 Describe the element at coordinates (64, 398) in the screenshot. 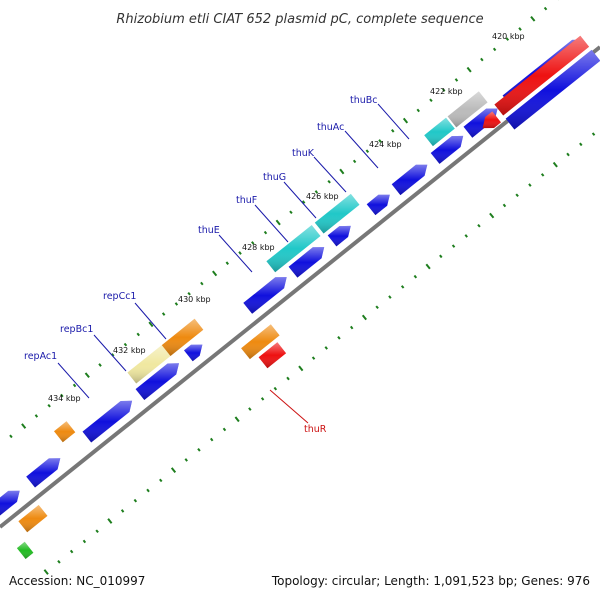

I see `tick-label-434: 434 kbp` at that location.